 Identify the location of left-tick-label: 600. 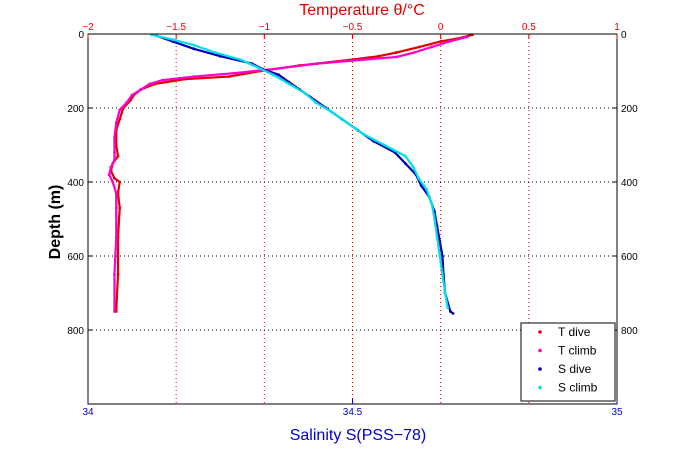
(75, 257).